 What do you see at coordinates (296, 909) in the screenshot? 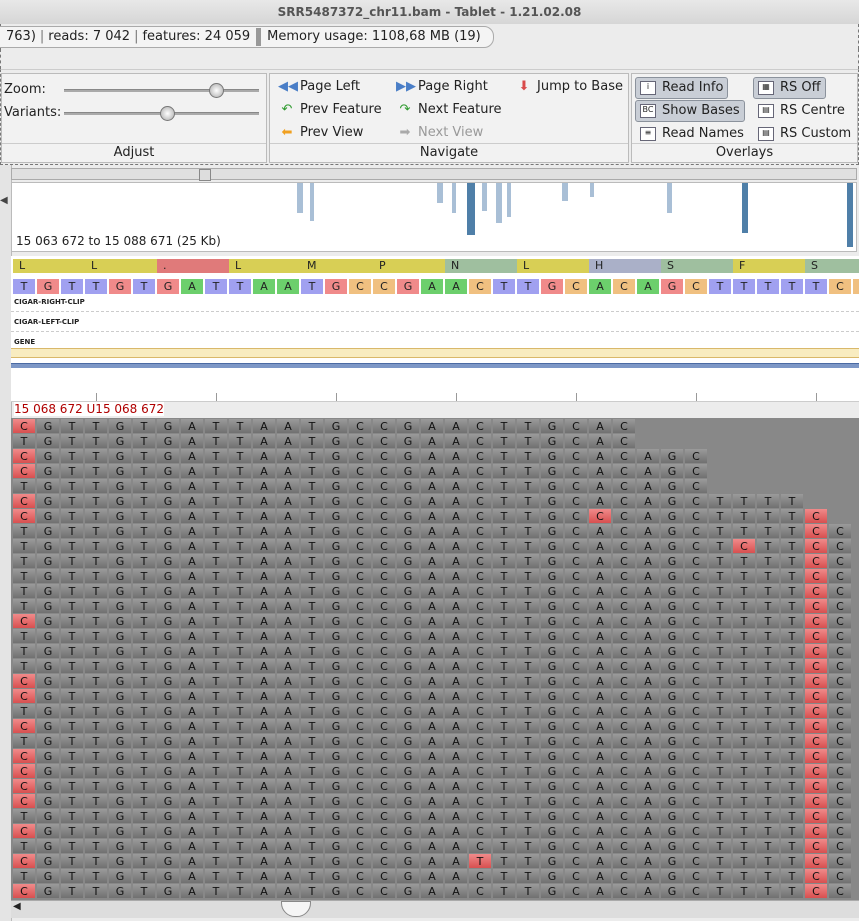
I see `reads-scroll-knob` at bounding box center [296, 909].